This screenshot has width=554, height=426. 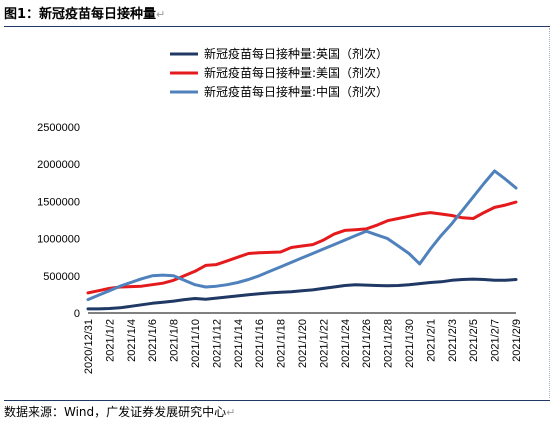 I want to click on x-tick-label: 2021/2/5, so click(x=474, y=340).